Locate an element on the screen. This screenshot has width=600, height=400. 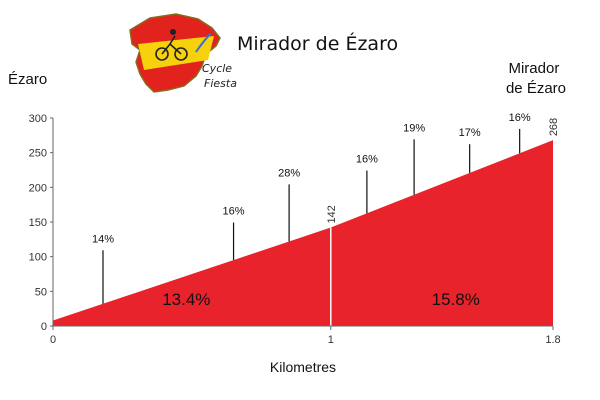
gradient-marker-label: 17% is located at coordinates (470, 133).